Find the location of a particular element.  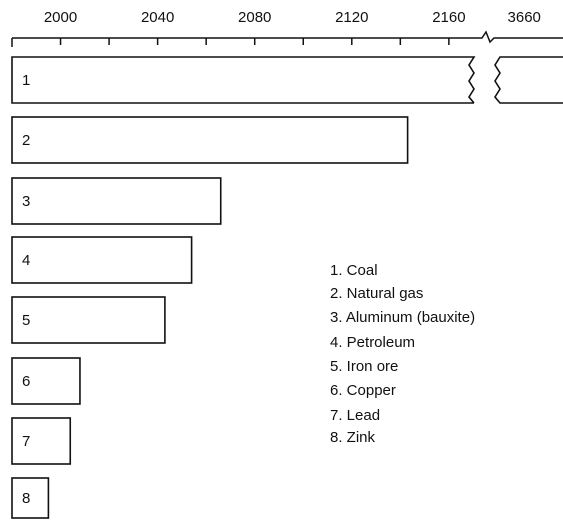

bar-label: 5 is located at coordinates (26, 320).